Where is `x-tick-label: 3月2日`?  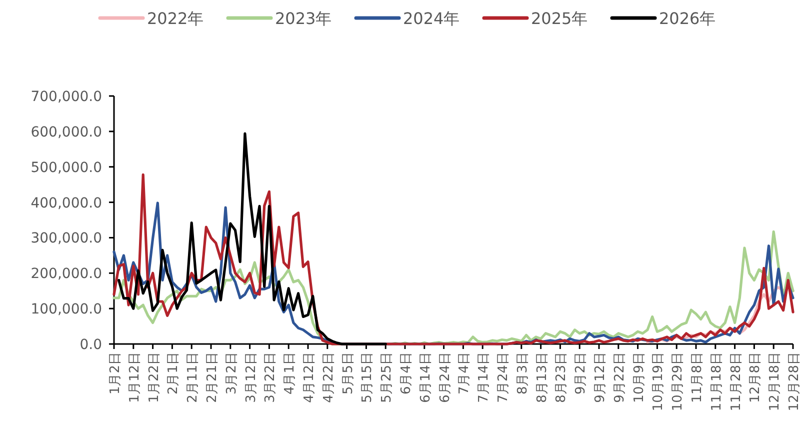 x-tick-label: 3月2日 is located at coordinates (232, 373).